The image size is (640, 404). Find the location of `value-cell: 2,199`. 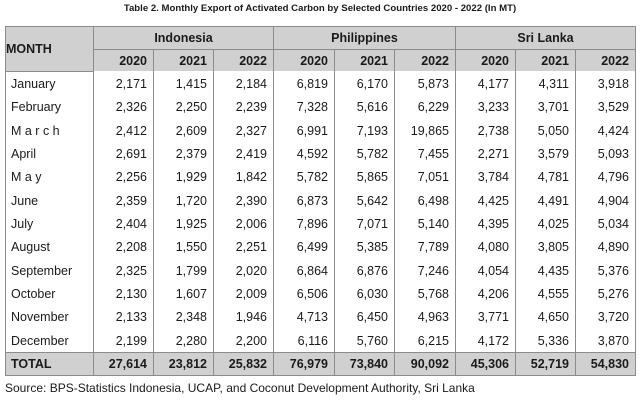

value-cell: 2,199 is located at coordinates (123, 341).